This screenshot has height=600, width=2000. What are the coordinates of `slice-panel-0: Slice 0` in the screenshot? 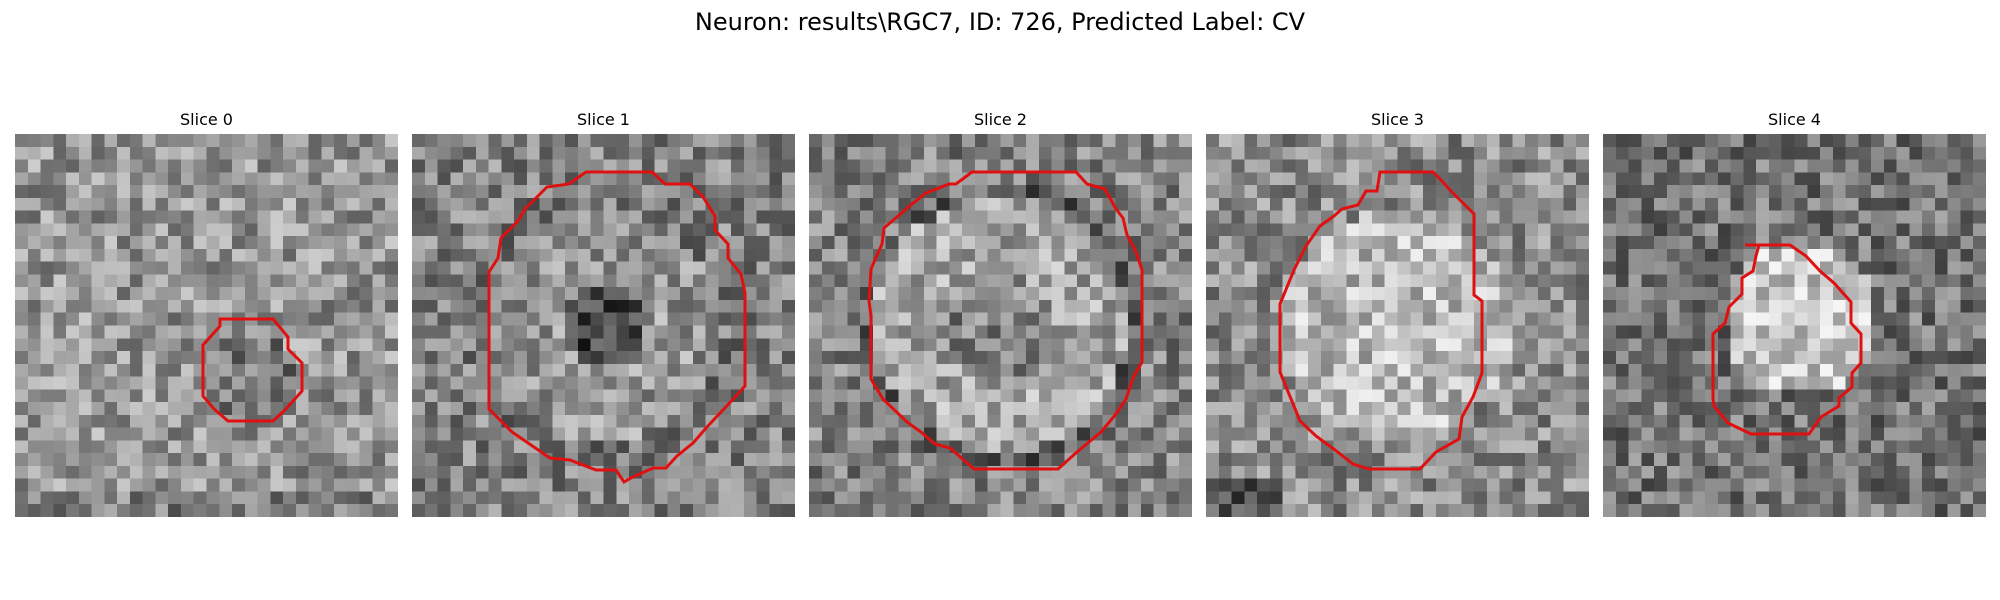 It's located at (206, 312).